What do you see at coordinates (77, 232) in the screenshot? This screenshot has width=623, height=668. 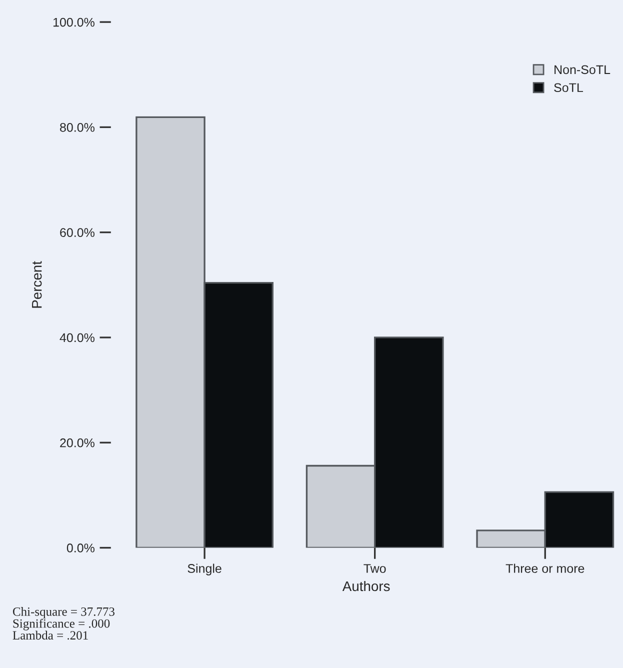 I see `y-tick-label: 60.0%` at bounding box center [77, 232].